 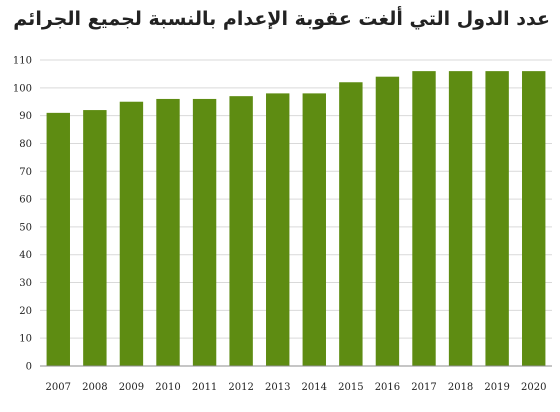 What do you see at coordinates (22, 88) in the screenshot?
I see `y-tick-label: 100` at bounding box center [22, 88].